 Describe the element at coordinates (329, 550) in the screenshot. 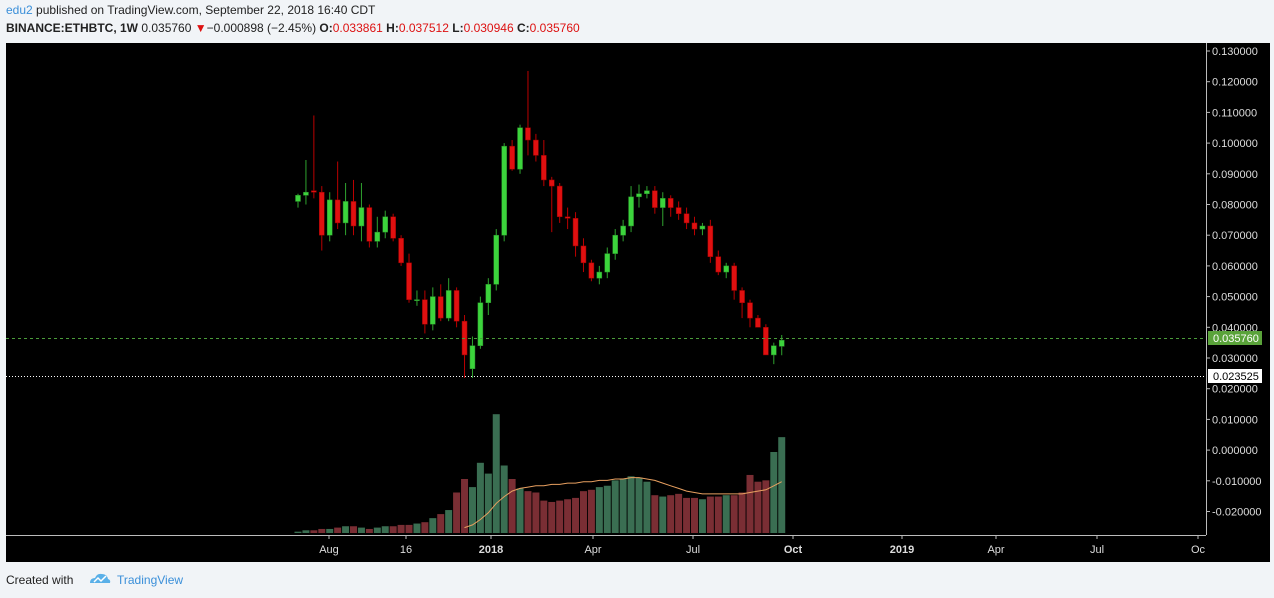

I see `x-tick-label: Aug` at that location.